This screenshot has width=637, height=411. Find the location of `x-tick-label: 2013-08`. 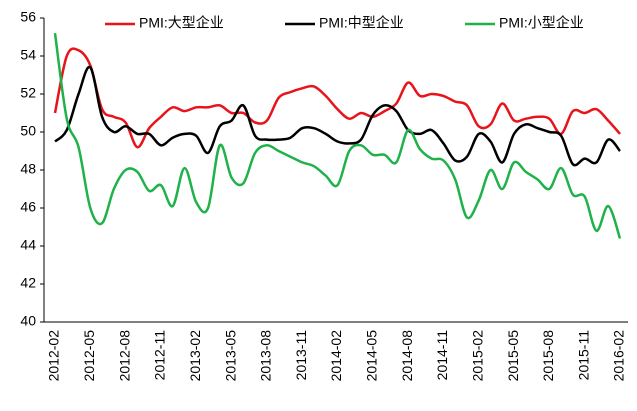

x-tick-label: 2013-08 is located at coordinates (266, 356).